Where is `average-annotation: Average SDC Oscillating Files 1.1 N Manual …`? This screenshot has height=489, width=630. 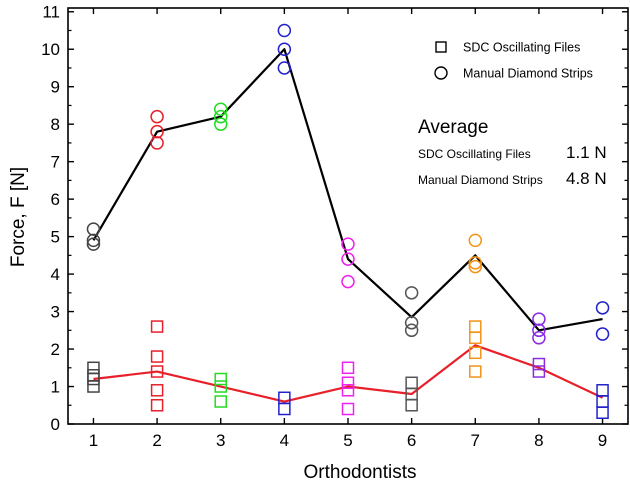
average-annotation: Average SDC Oscillating Files 1.1 N Manual … is located at coordinates (512, 152).